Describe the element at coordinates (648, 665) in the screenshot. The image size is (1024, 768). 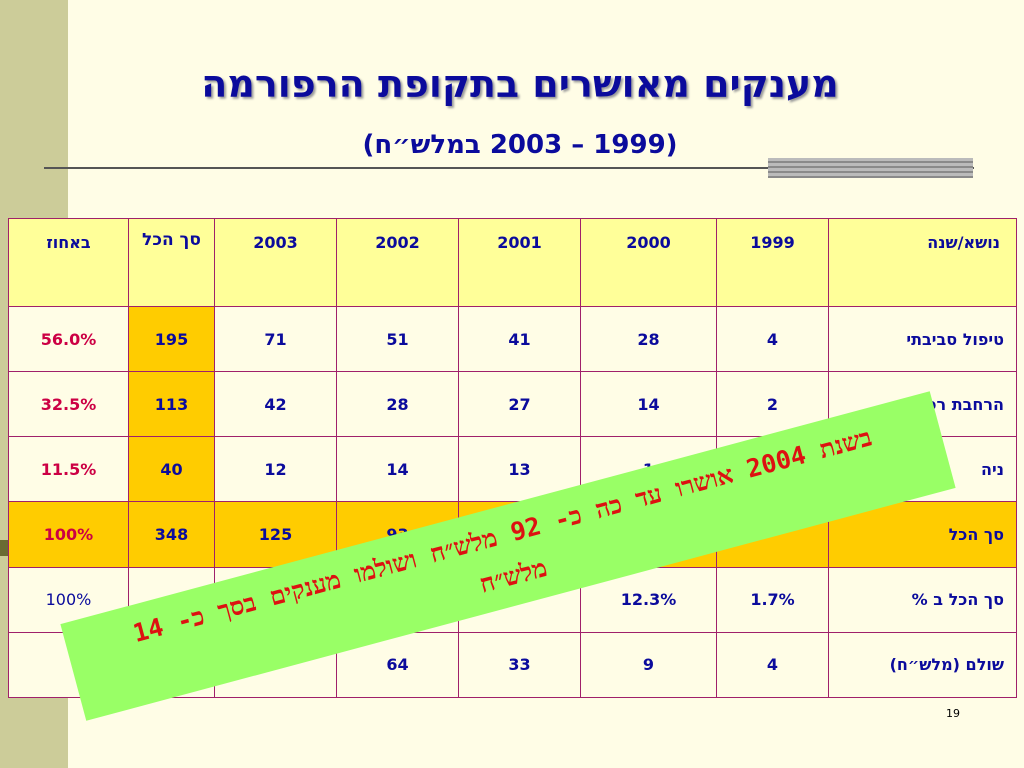
I see `table-cell: 9` at that location.